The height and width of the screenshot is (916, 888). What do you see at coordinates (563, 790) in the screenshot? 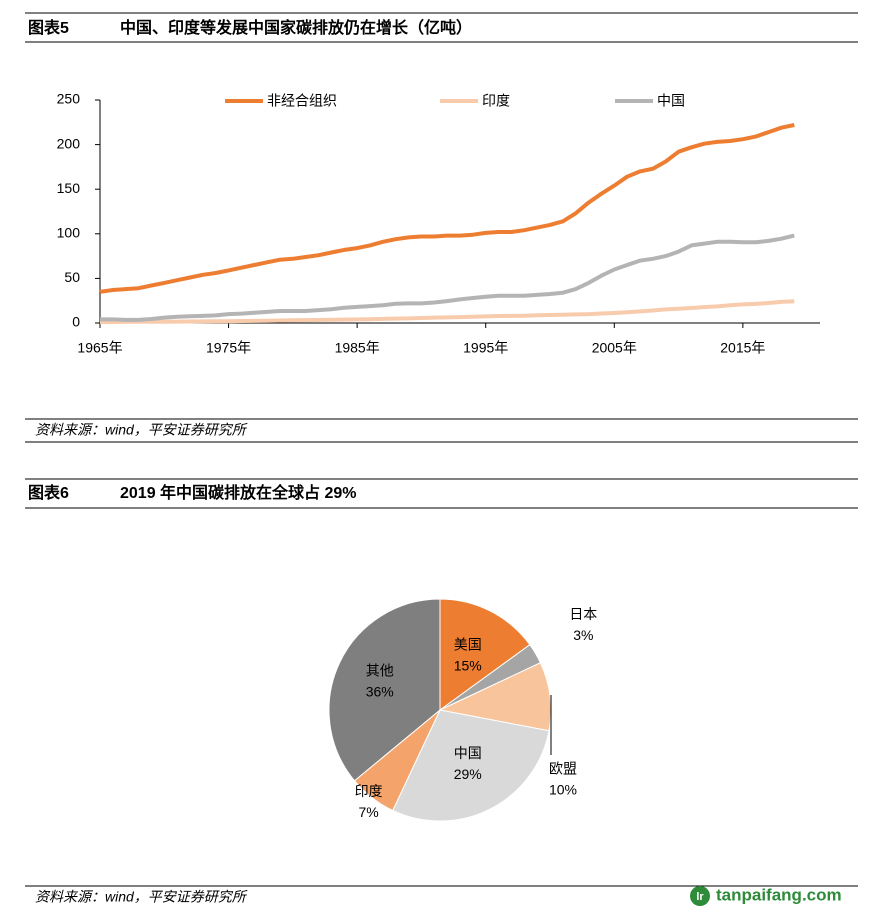
I see `slice-value: 10%` at bounding box center [563, 790].